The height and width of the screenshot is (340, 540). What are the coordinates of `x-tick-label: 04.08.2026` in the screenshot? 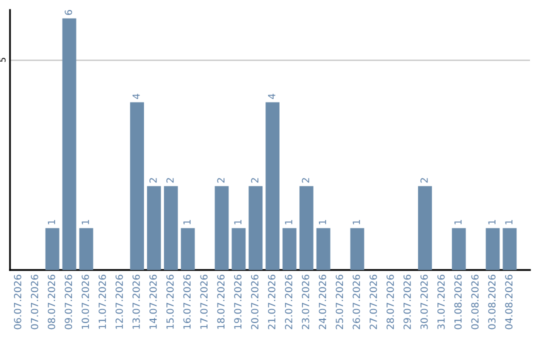 It's located at (508, 302).